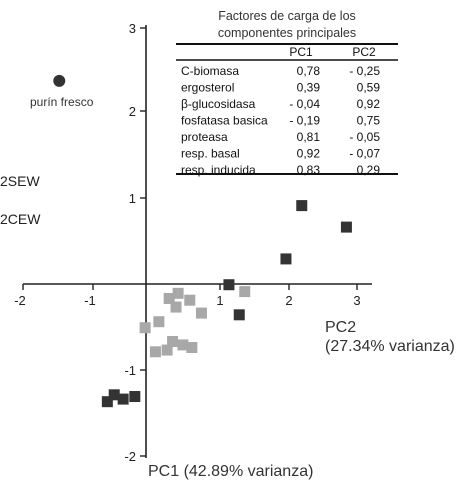  I want to click on table-cell-pc2: 0,75, so click(369, 121).